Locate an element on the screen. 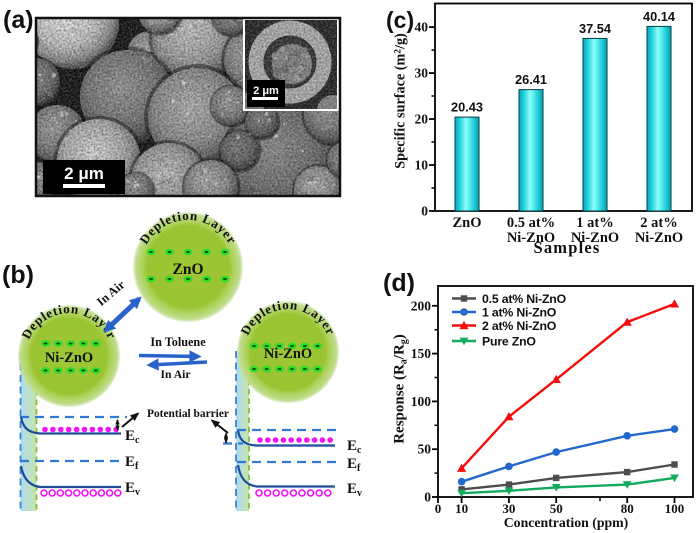 The width and height of the screenshot is (700, 533). svg-text: 20 is located at coordinates (422, 119).